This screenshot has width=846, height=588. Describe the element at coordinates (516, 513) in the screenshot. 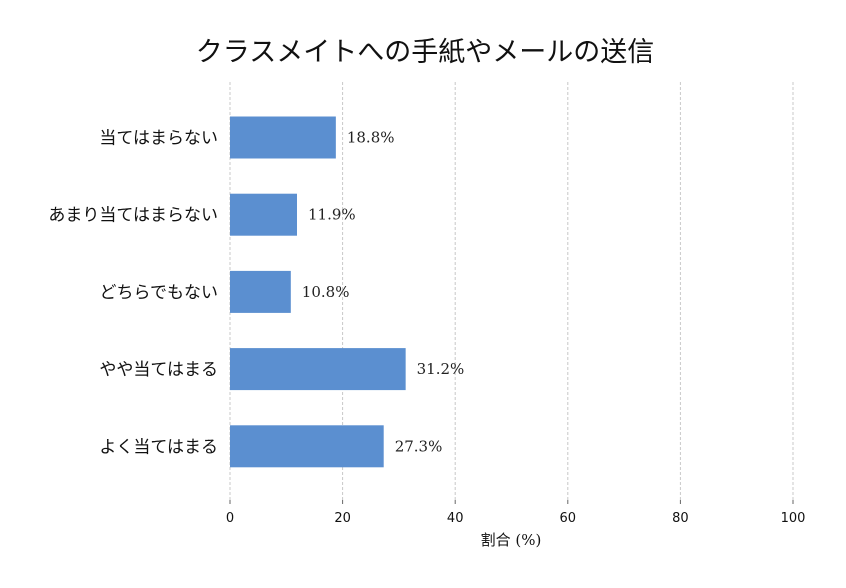

I see `x-axis-ticks: 0 20 40 60 80 100` at that location.